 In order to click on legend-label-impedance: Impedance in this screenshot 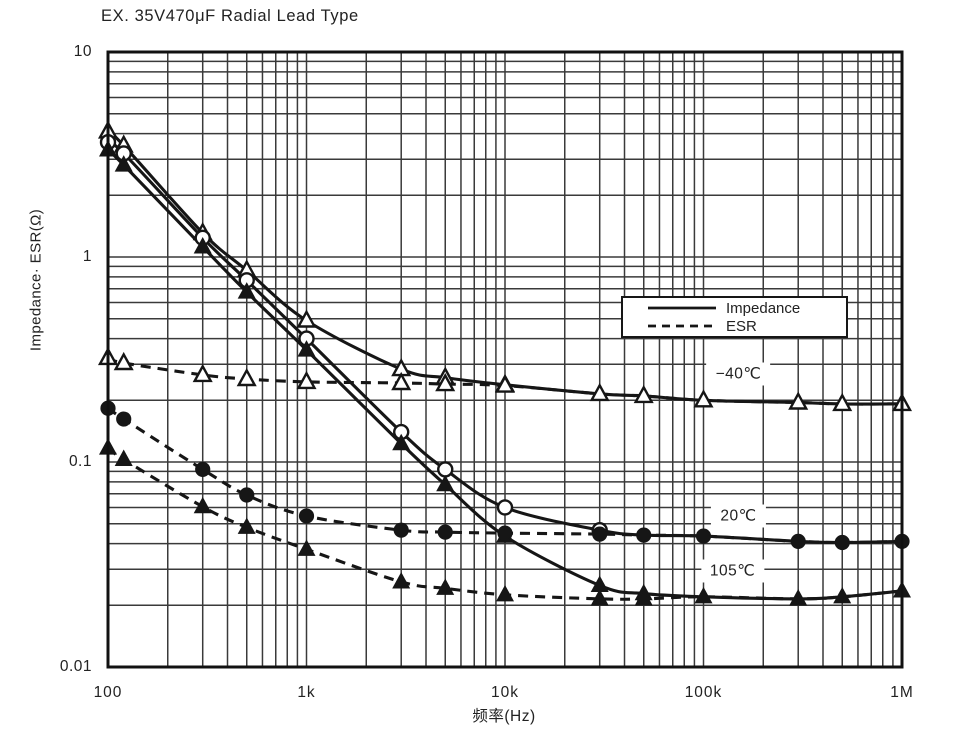, I will do `click(763, 308)`.